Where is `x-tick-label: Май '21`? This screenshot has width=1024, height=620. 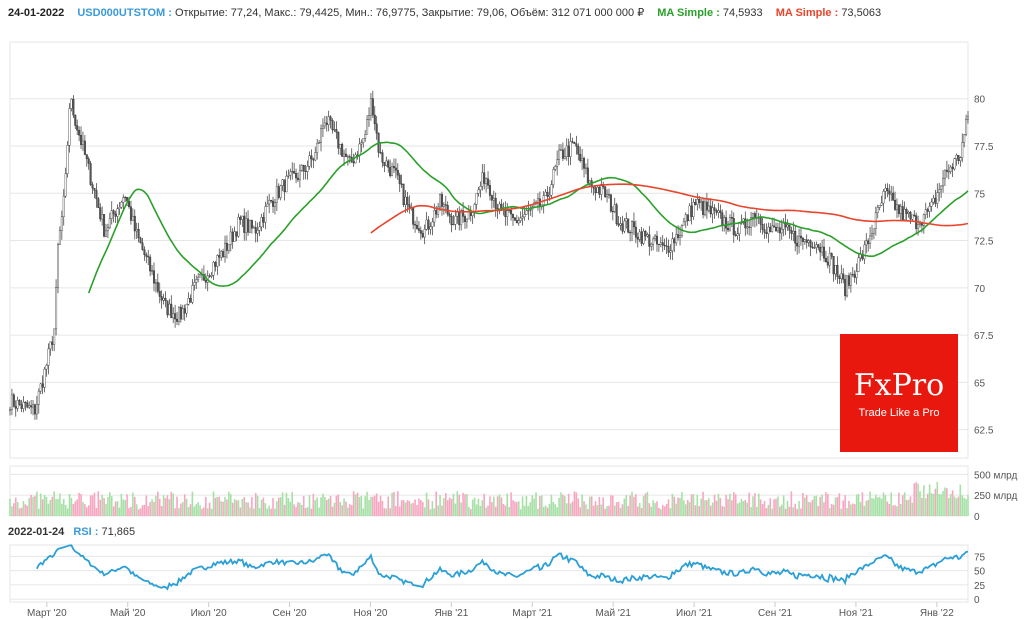 x-tick-label: Май '21 is located at coordinates (613, 613).